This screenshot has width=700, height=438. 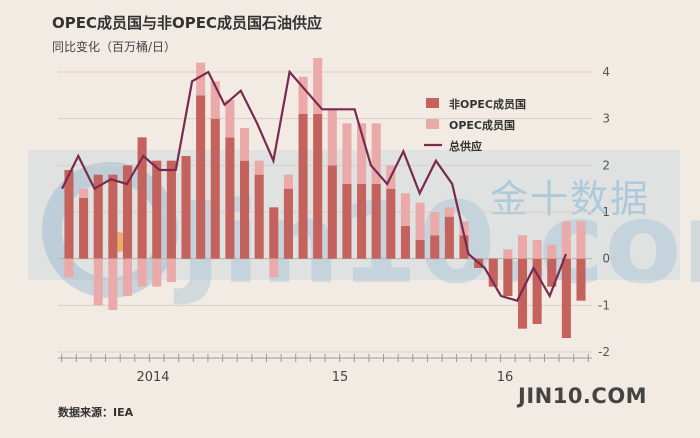 What do you see at coordinates (606, 72) in the screenshot?
I see `y-tick-label: 4` at bounding box center [606, 72].